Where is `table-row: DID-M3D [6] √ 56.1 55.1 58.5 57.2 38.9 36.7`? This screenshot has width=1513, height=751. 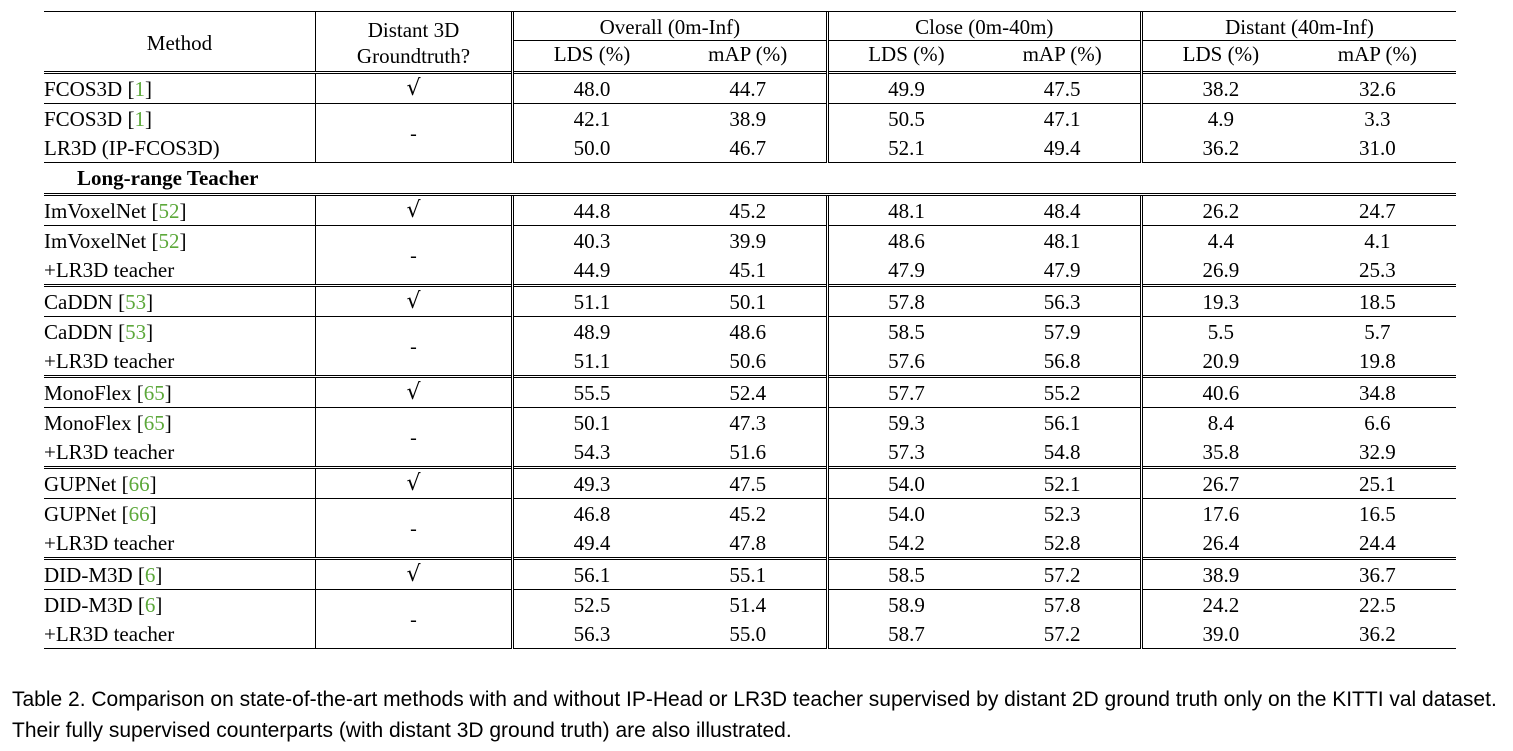 table-row: DID-M3D [6] √ 56.1 55.1 58.5 57.2 38.9 36.7 is located at coordinates (750, 573).